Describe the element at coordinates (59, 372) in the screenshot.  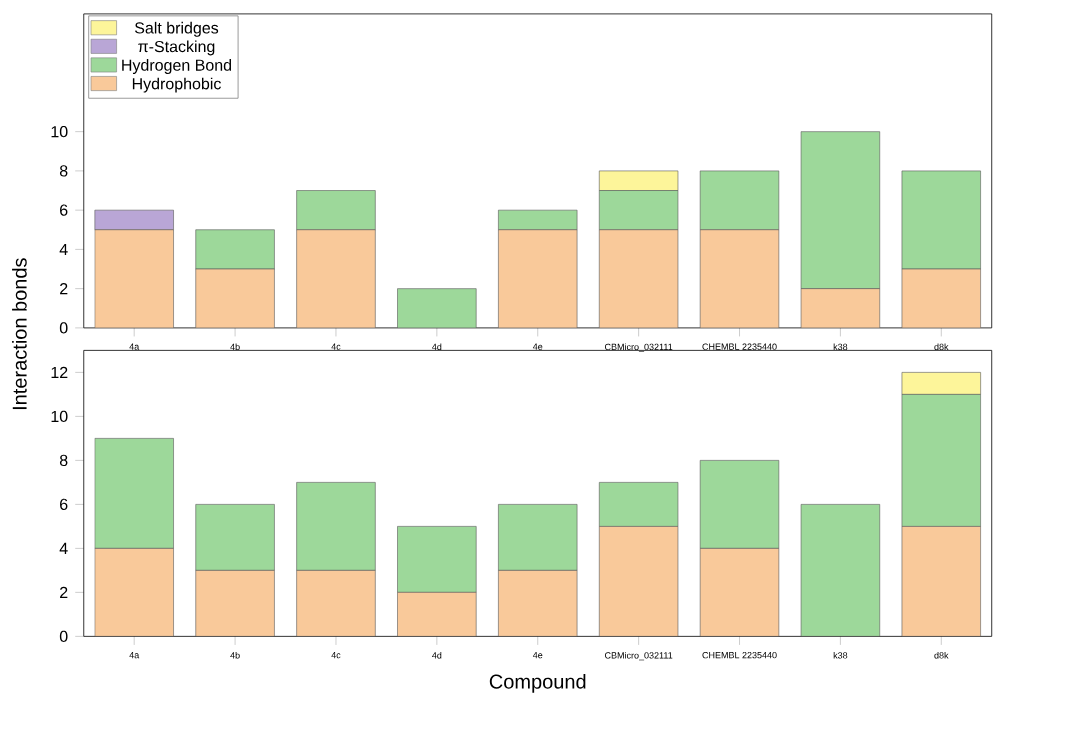
I see `y-tick-label: 12` at that location.